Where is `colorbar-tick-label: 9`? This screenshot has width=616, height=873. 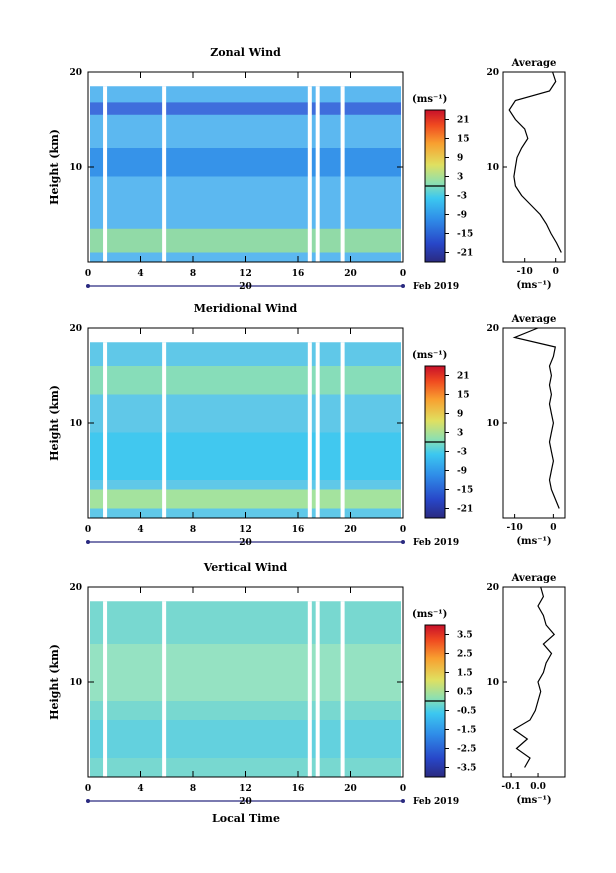 colorbar-tick-label: 9 is located at coordinates (460, 159).